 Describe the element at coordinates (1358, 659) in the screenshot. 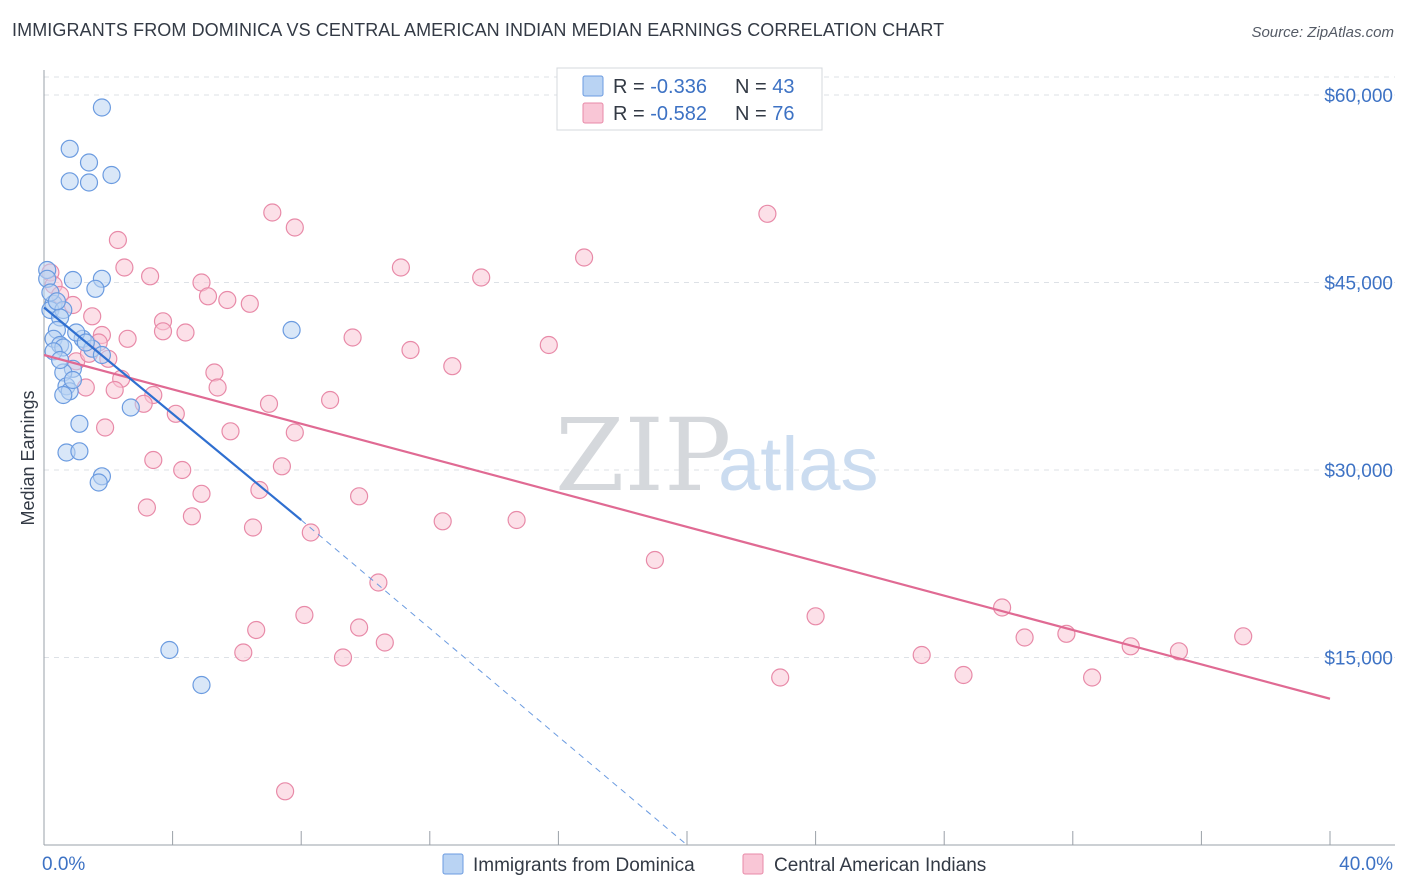

I see `y-tick-label-0: $15,000` at that location.